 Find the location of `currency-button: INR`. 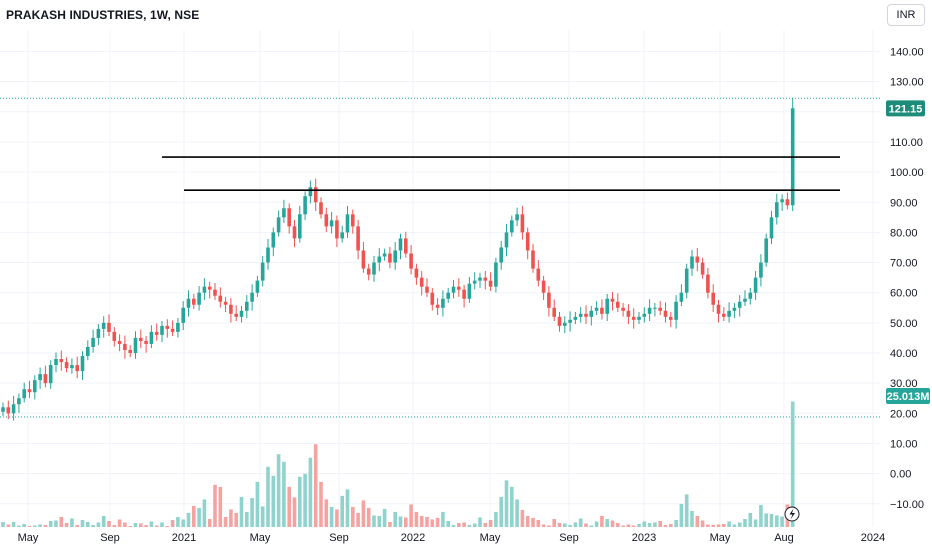

currency-button: INR is located at coordinates (906, 15).